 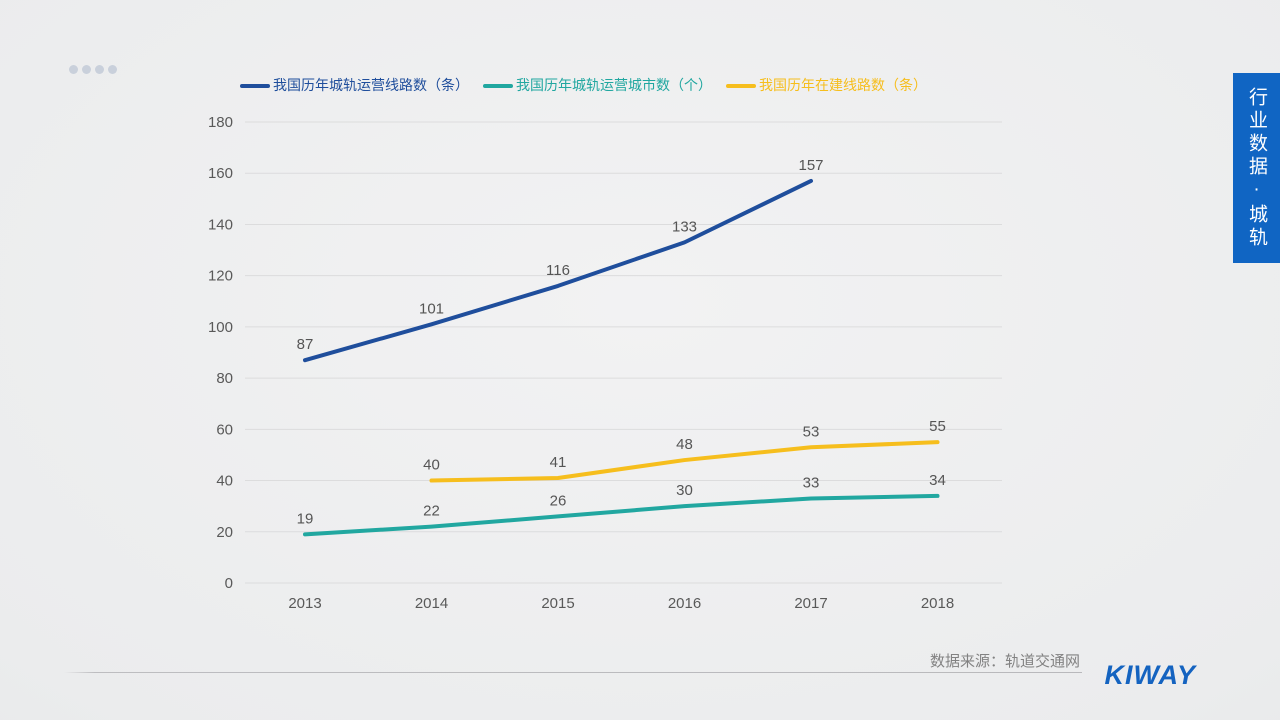 What do you see at coordinates (810, 603) in the screenshot?
I see `x-tick-label: 2017` at bounding box center [810, 603].